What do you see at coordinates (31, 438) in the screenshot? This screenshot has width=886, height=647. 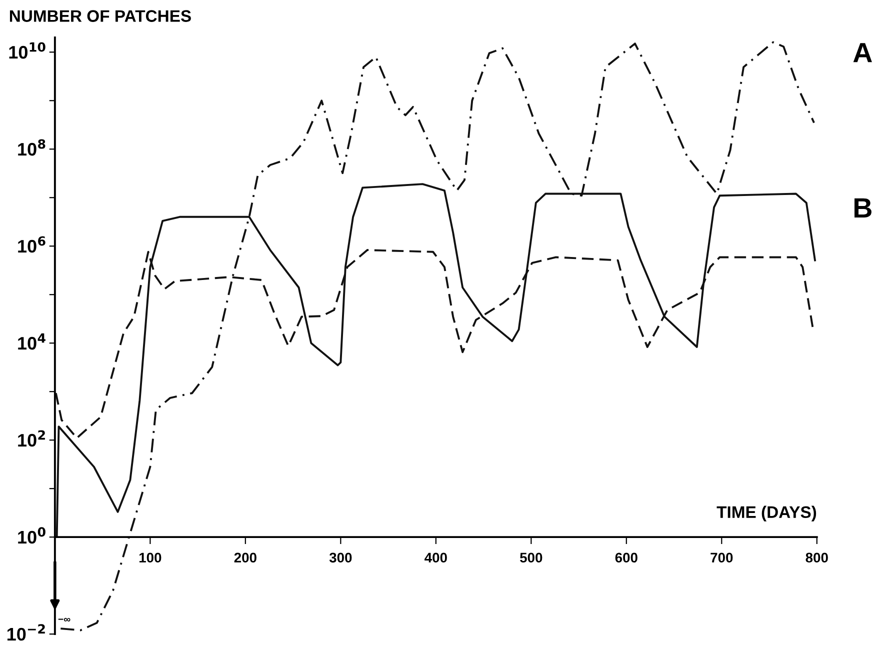 I see `y-tick-label: 10$^{2}$` at bounding box center [31, 438].